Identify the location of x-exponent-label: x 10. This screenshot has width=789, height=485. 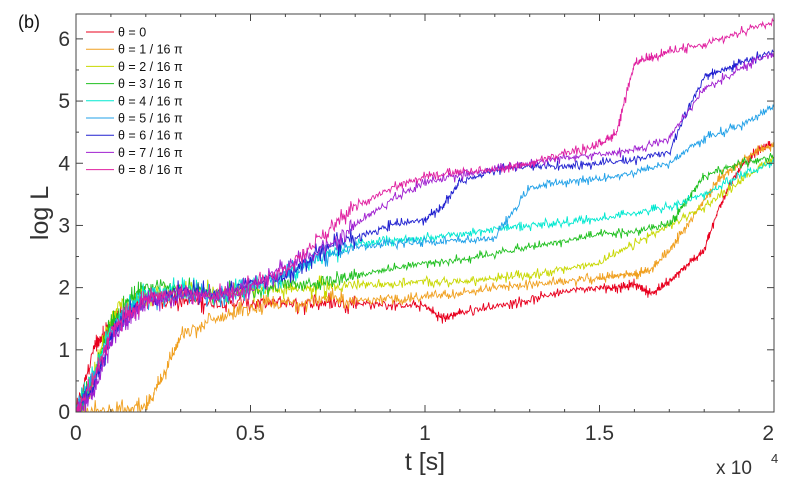
(734, 468).